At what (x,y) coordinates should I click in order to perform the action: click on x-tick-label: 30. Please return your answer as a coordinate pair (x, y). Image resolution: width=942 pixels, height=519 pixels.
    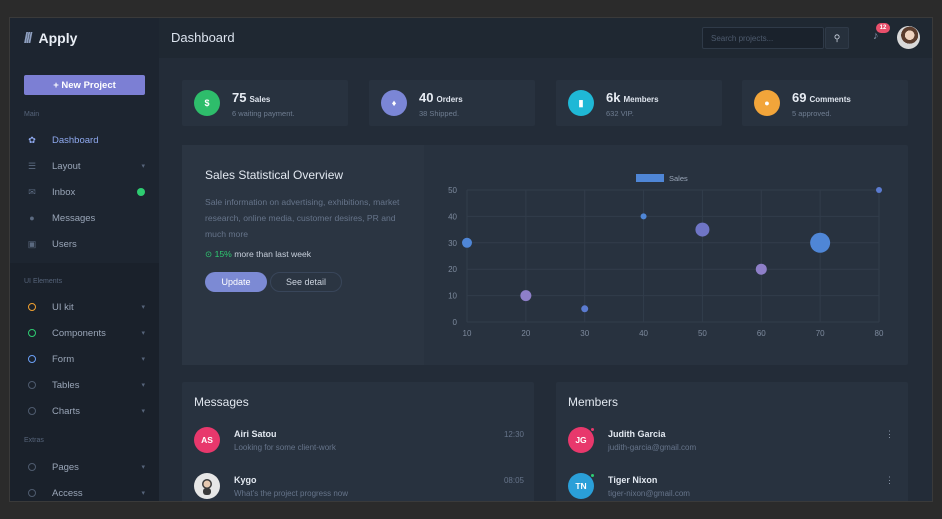
    Looking at the image, I should click on (584, 333).